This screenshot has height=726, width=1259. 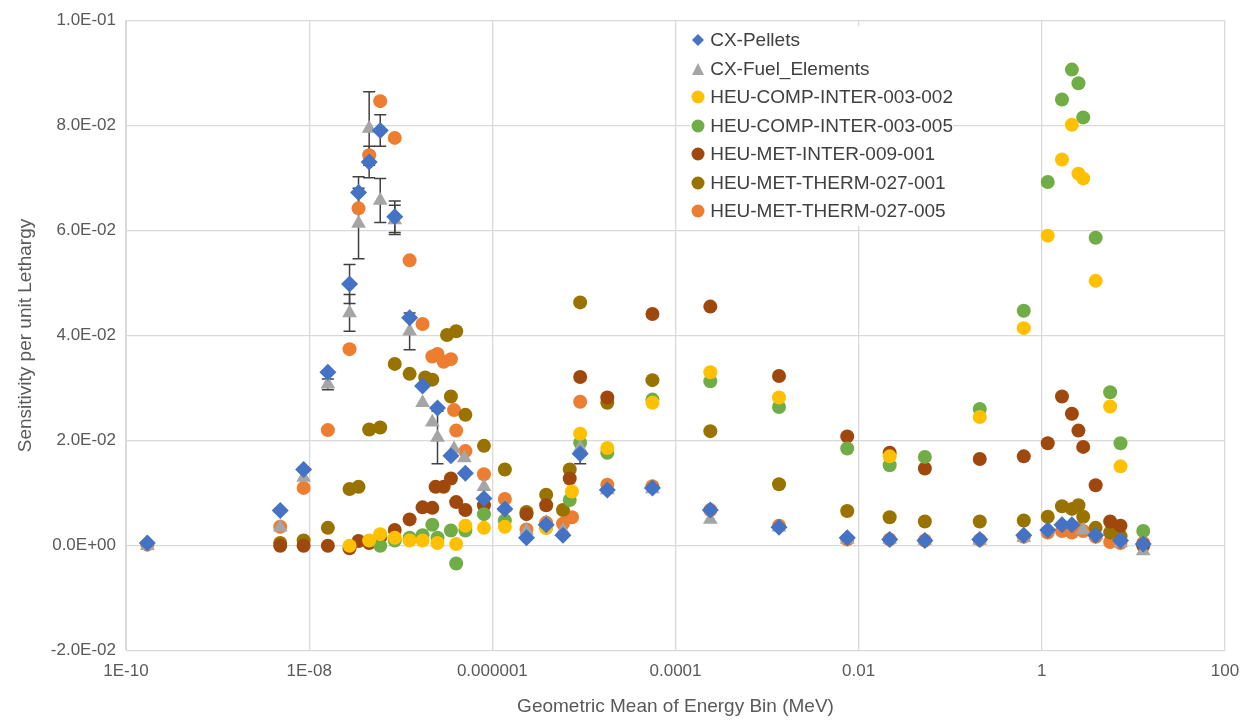 What do you see at coordinates (1225, 670) in the screenshot?
I see `x-tick-label: 100` at bounding box center [1225, 670].